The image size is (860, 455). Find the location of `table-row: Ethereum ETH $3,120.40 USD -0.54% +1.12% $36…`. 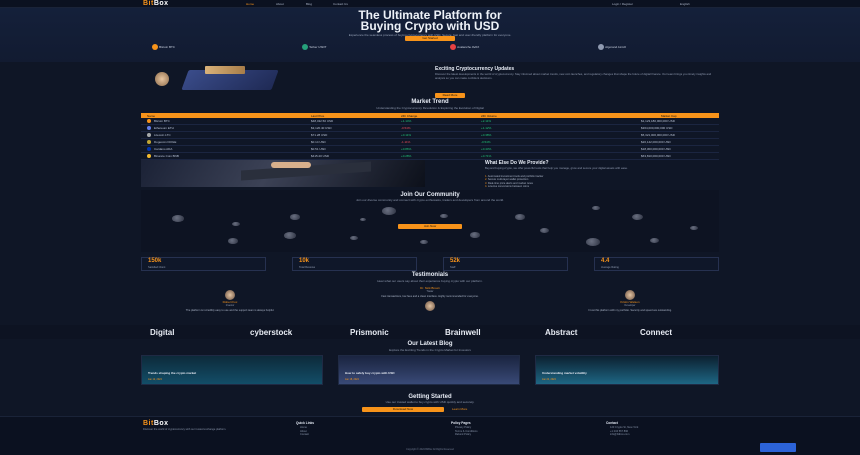

table-row: Ethereum ETH $3,120.40 USD -0.54% +1.12% $36… is located at coordinates (430, 128).